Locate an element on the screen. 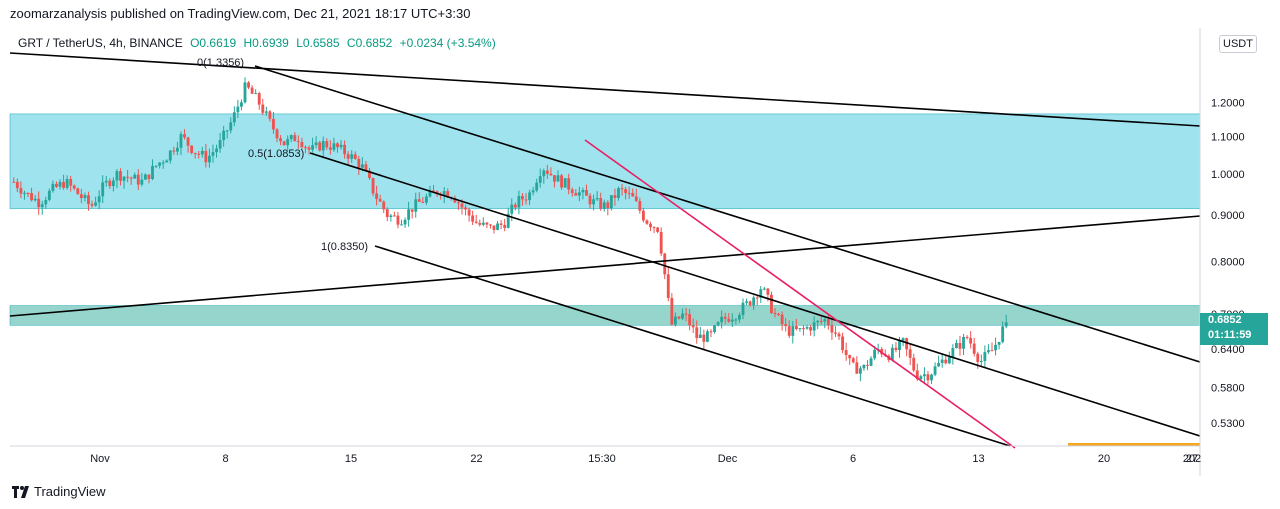  price-tick-label: 1.2000 is located at coordinates (1228, 103).